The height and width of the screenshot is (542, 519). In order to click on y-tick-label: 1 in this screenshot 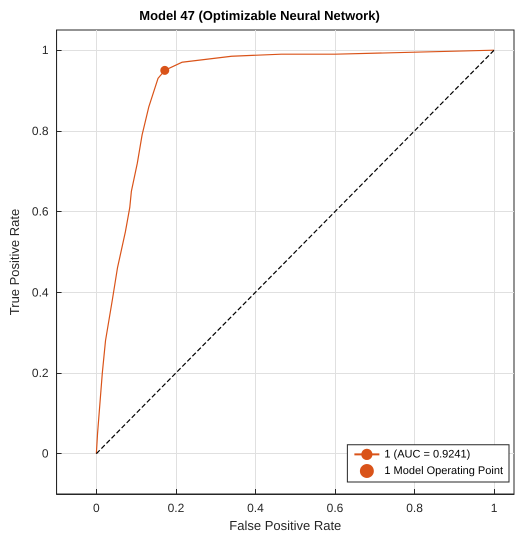, I will do `click(45, 50)`.